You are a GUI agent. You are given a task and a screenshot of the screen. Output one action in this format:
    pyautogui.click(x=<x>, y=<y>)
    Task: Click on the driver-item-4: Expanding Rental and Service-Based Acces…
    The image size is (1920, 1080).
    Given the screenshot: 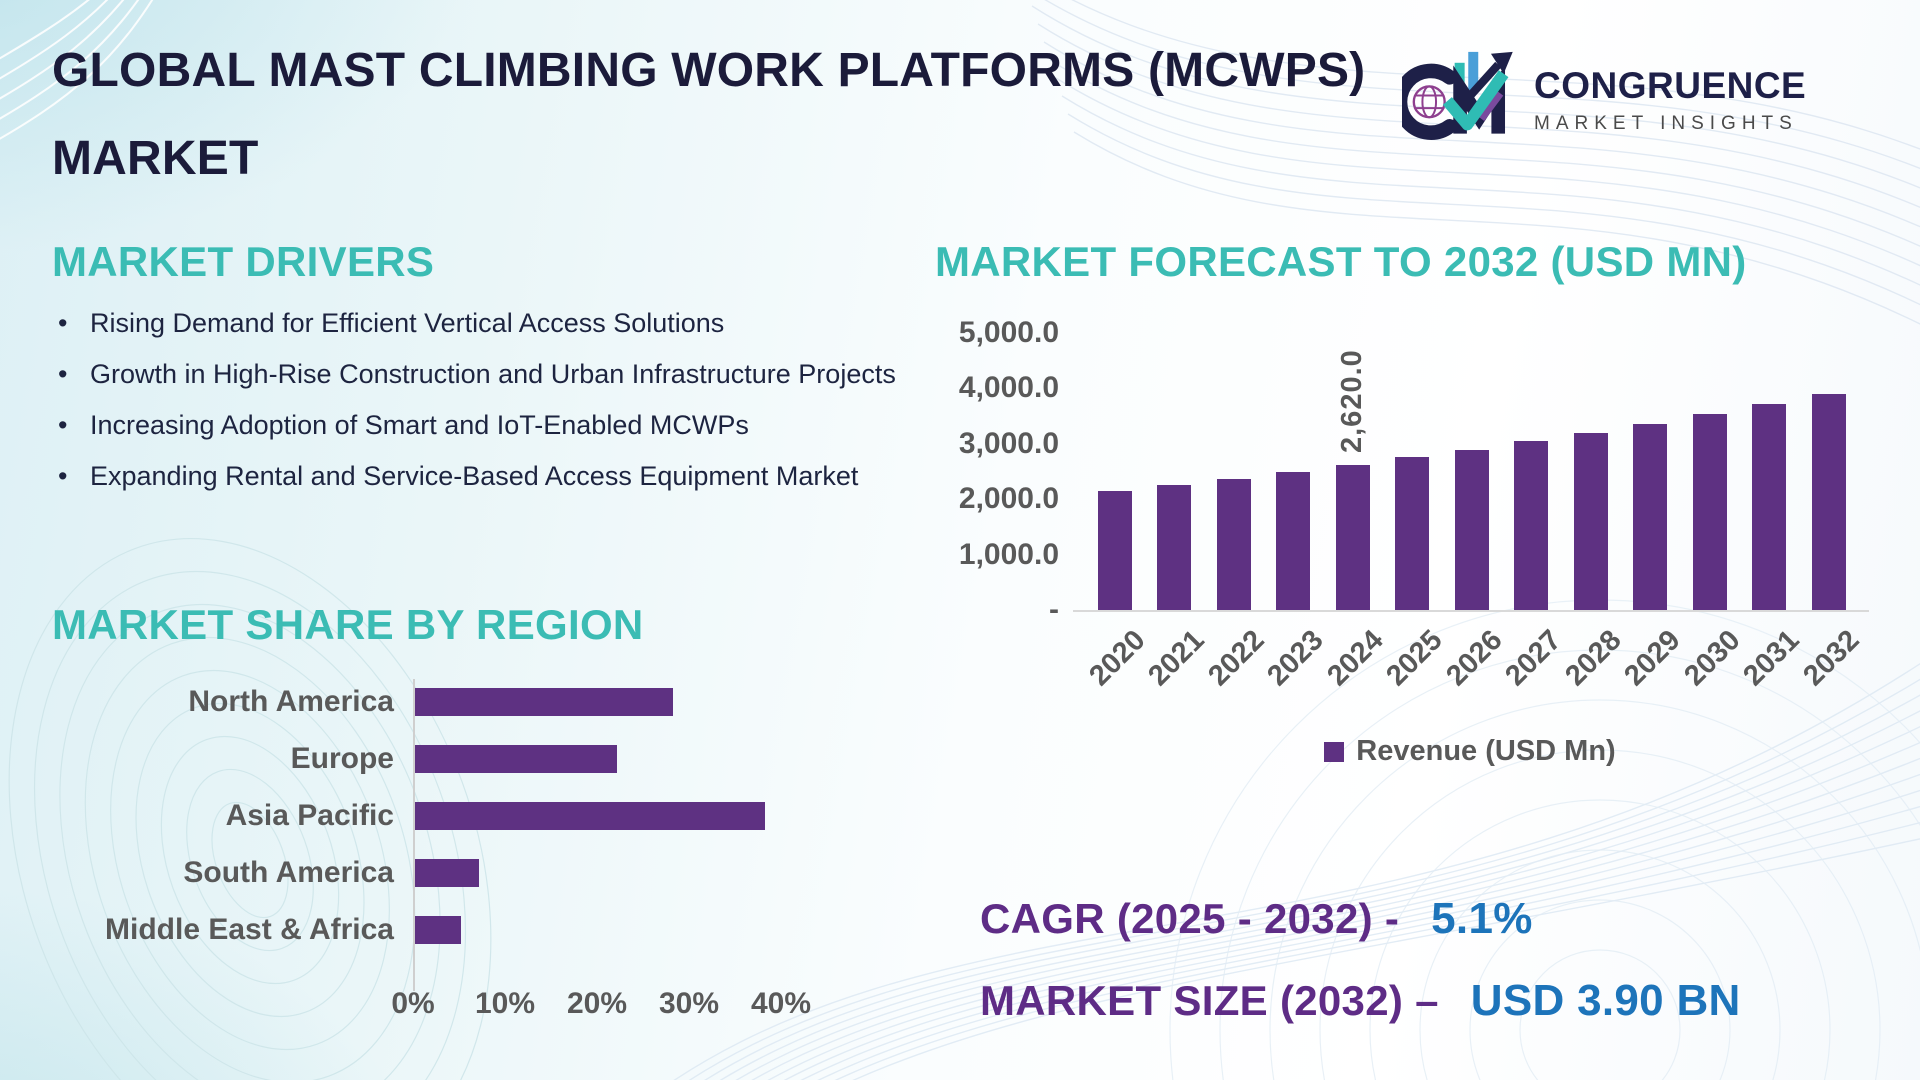 What is the action you would take?
    pyautogui.click(x=480, y=476)
    